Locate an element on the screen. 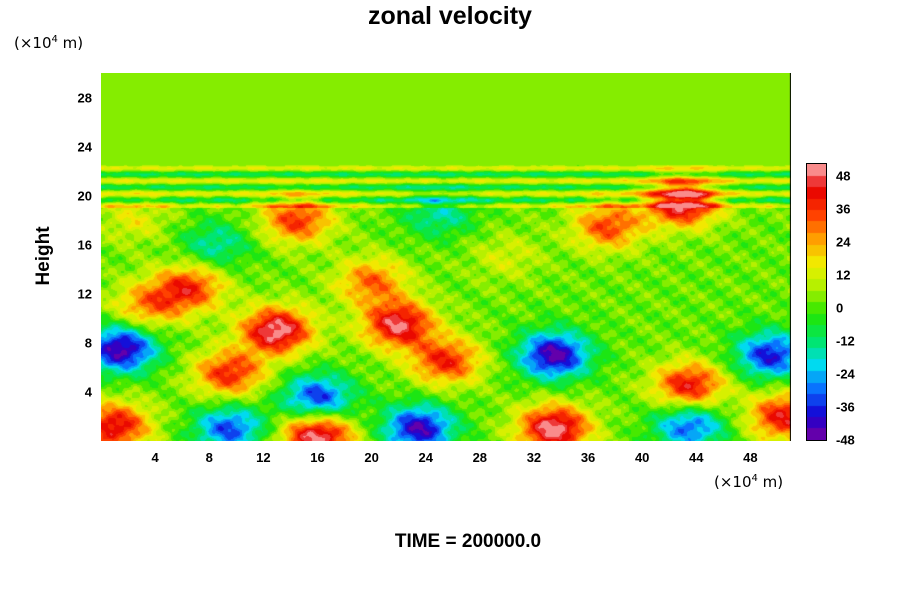  y-tick-label: 16 is located at coordinates (84, 245).